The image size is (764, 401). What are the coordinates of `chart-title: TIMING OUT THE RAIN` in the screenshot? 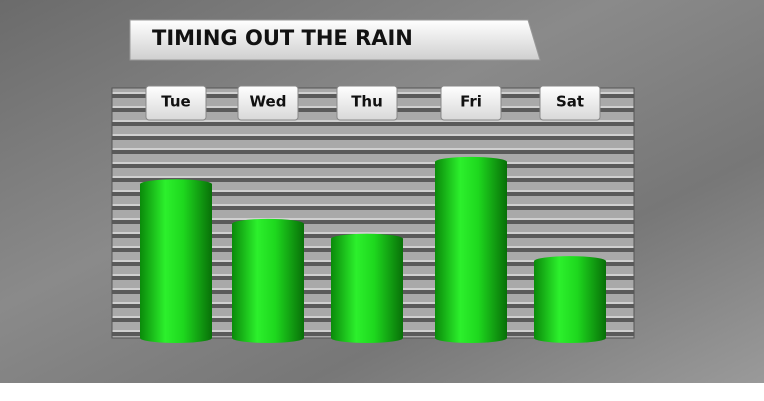 It's located at (282, 38).